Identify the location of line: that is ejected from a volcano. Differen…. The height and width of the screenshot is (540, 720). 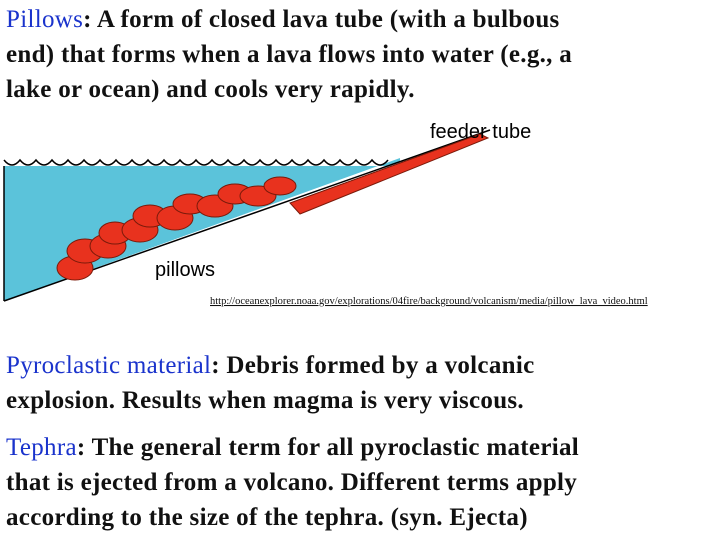
(292, 482).